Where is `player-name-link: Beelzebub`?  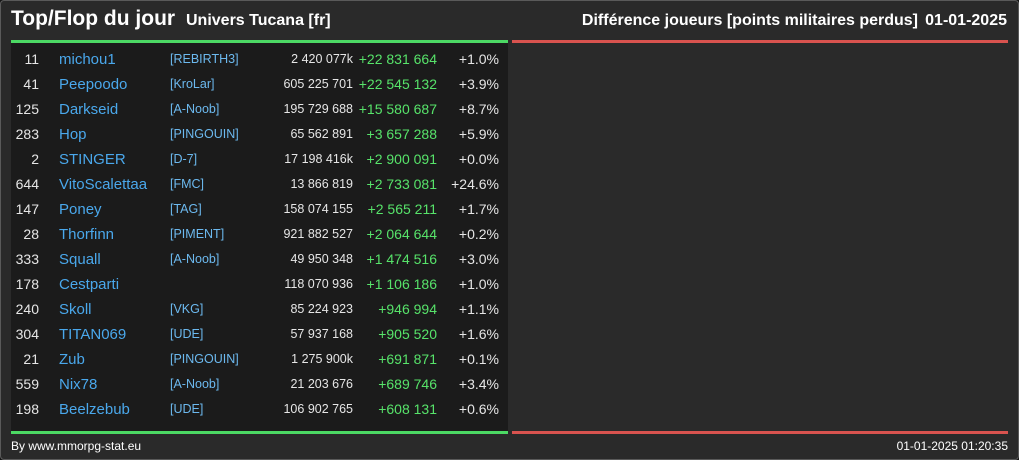 player-name-link: Beelzebub is located at coordinates (94, 409).